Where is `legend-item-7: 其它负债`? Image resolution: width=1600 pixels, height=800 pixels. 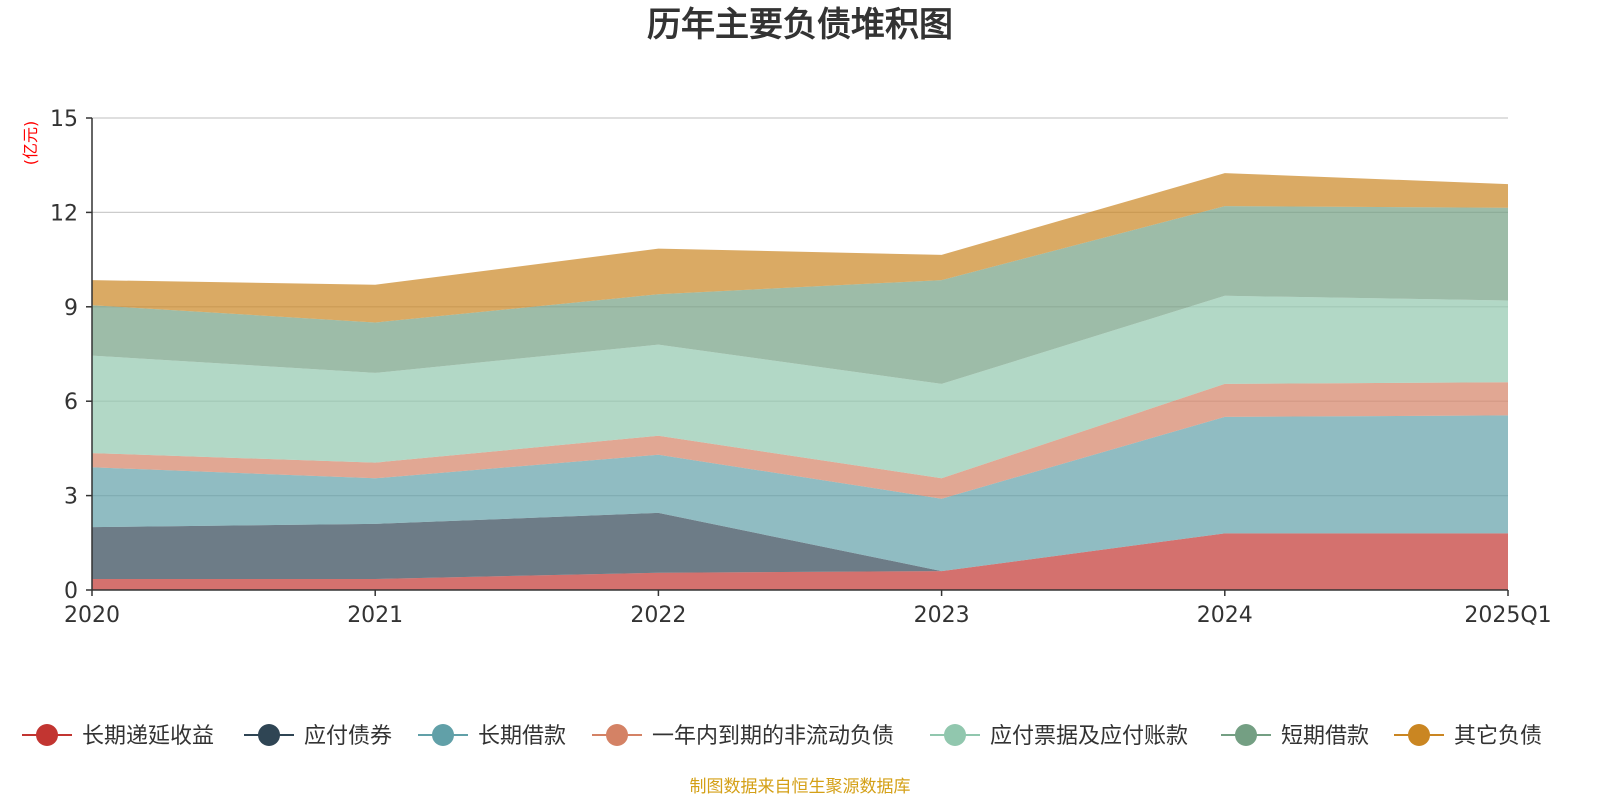
legend-item-7: 其它负债 is located at coordinates (1468, 736).